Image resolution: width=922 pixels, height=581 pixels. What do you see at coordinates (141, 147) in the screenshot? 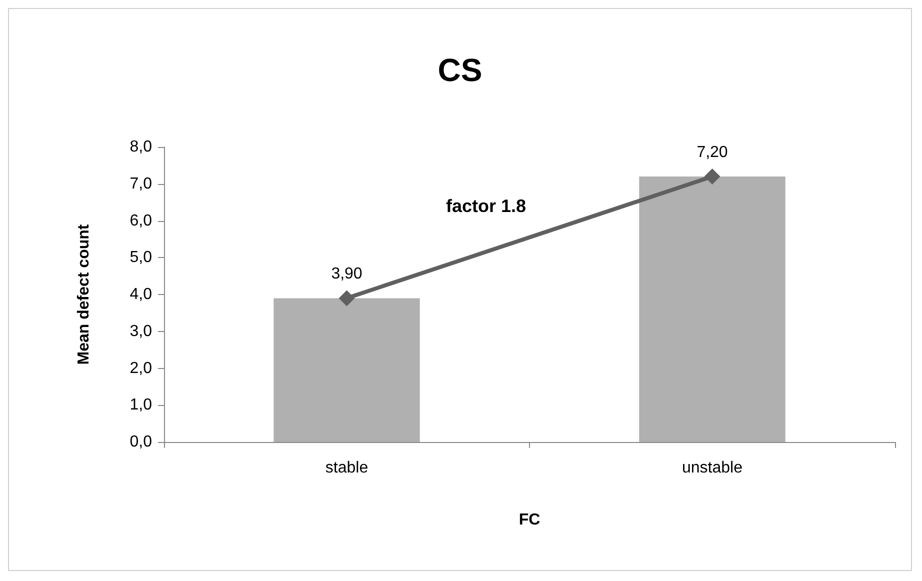
I see `y-tick-label: 8,0` at bounding box center [141, 147].